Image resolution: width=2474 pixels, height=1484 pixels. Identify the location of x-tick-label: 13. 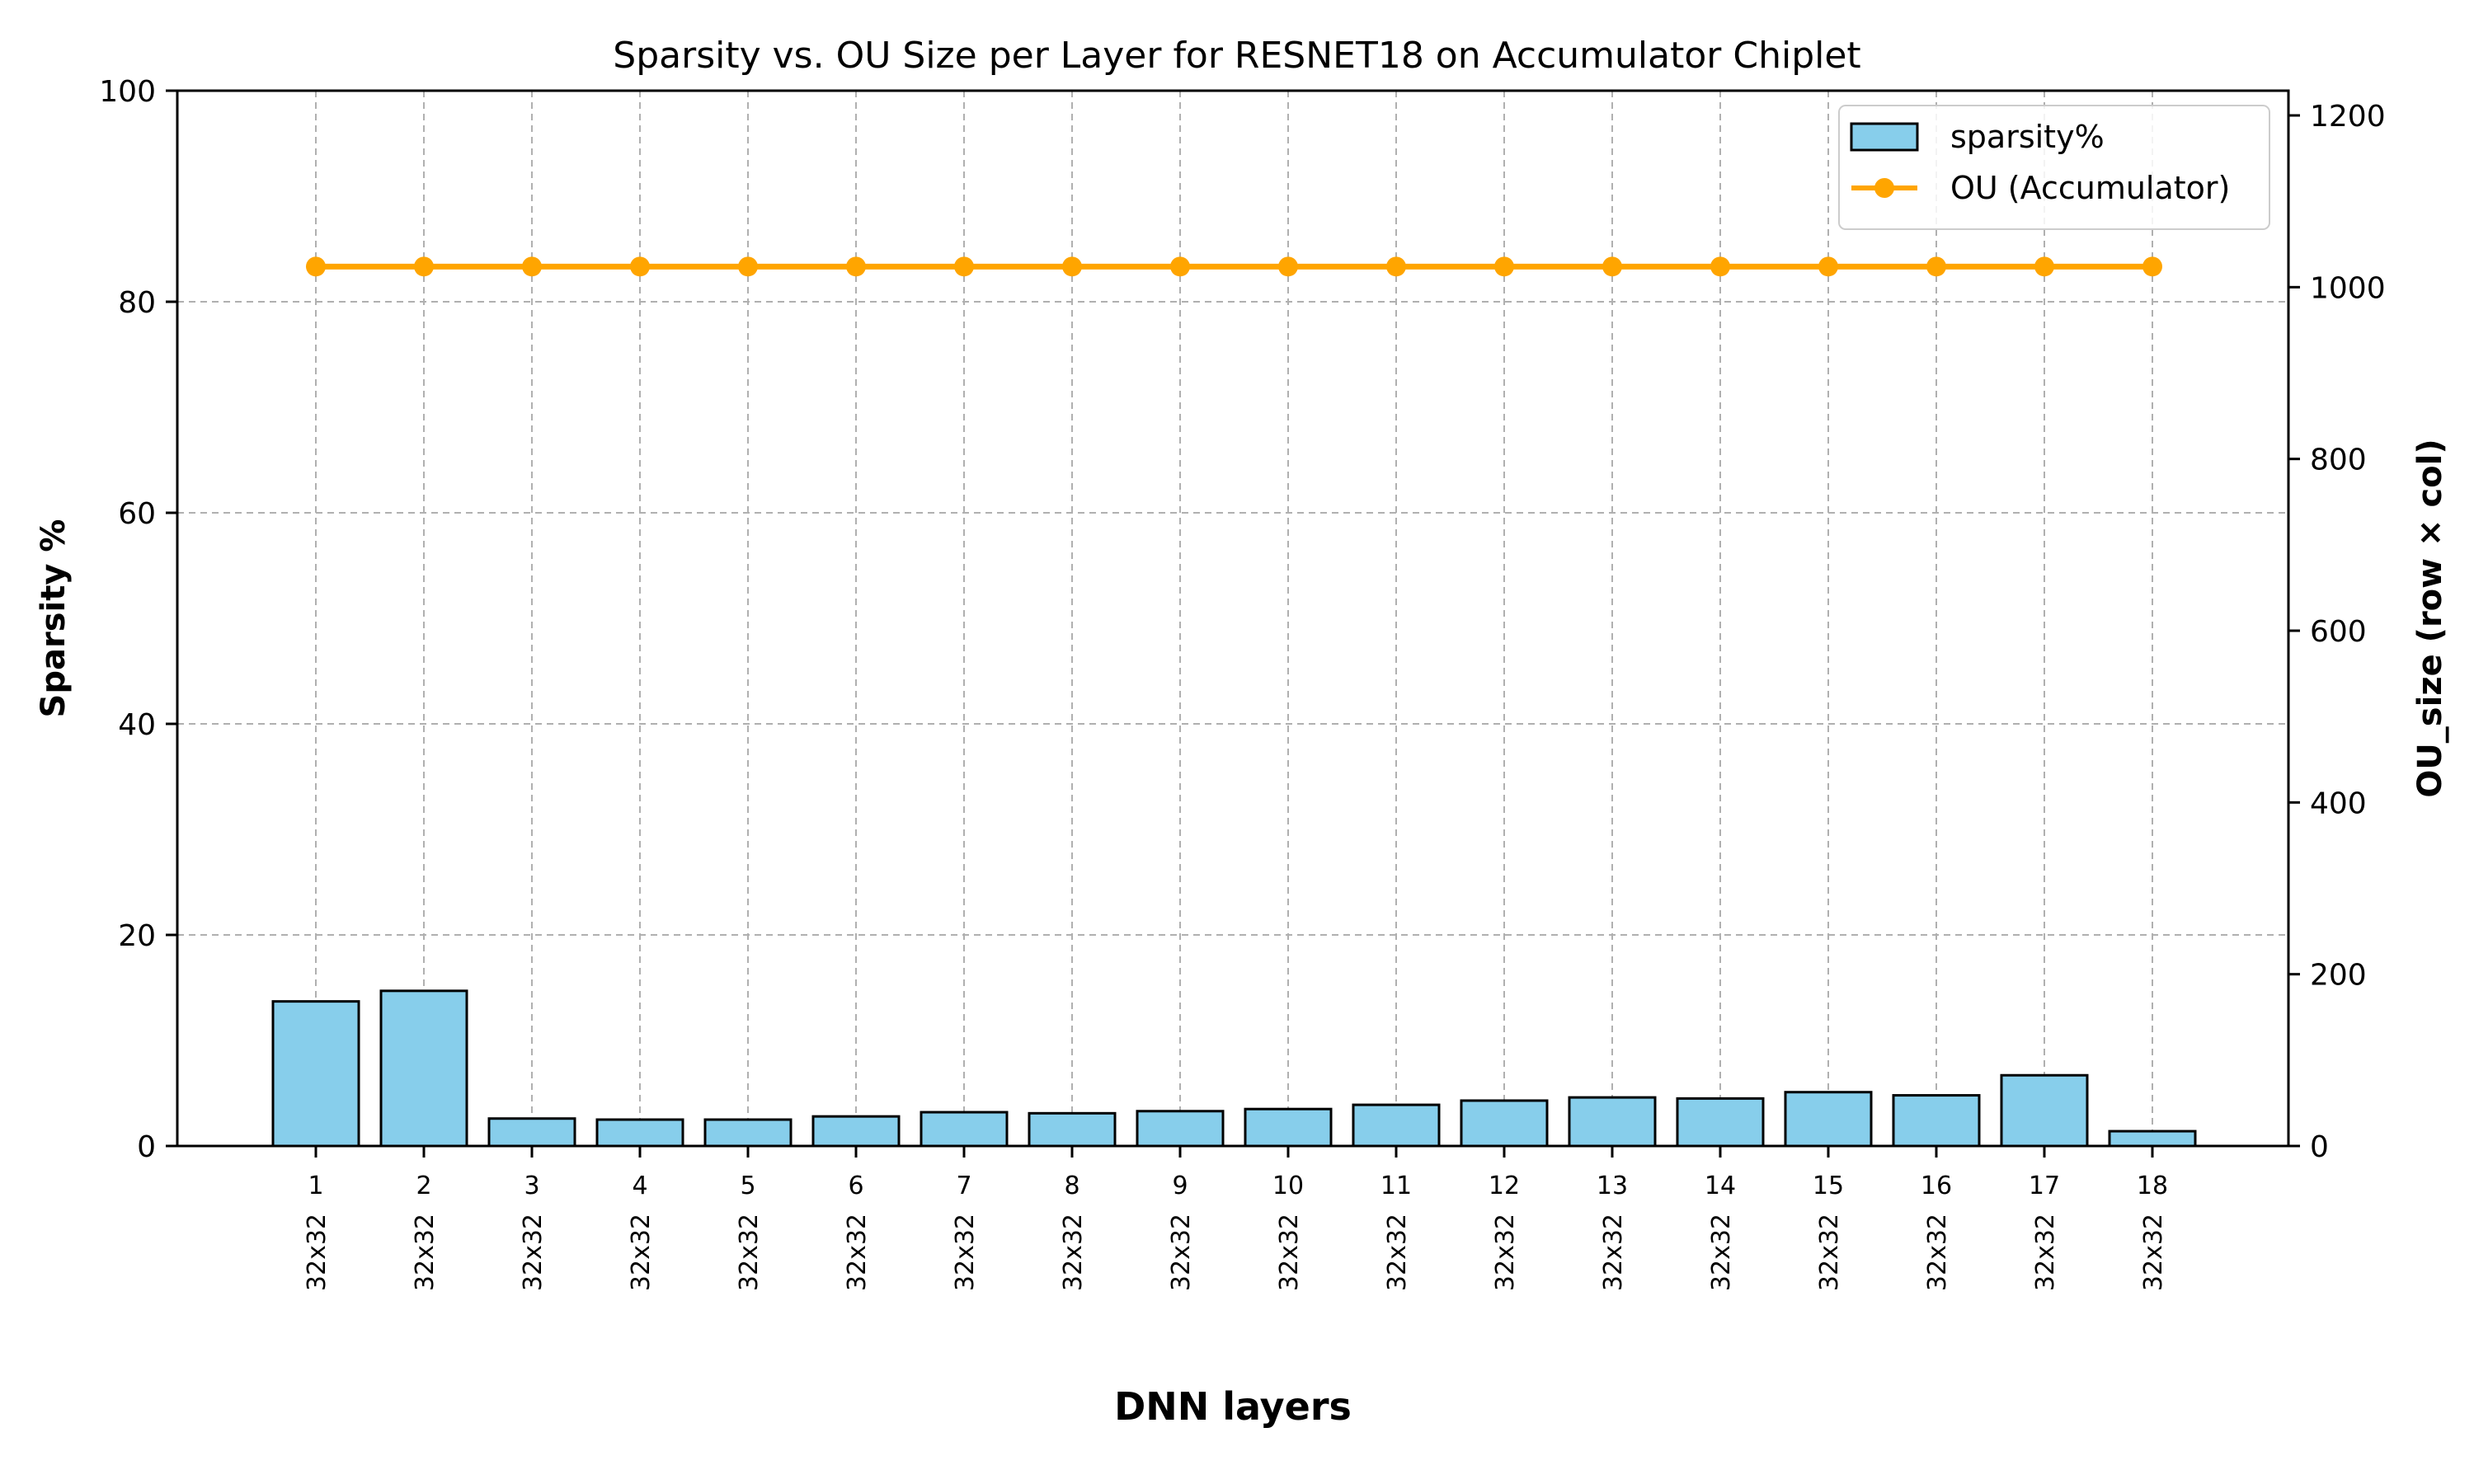
(1612, 1186).